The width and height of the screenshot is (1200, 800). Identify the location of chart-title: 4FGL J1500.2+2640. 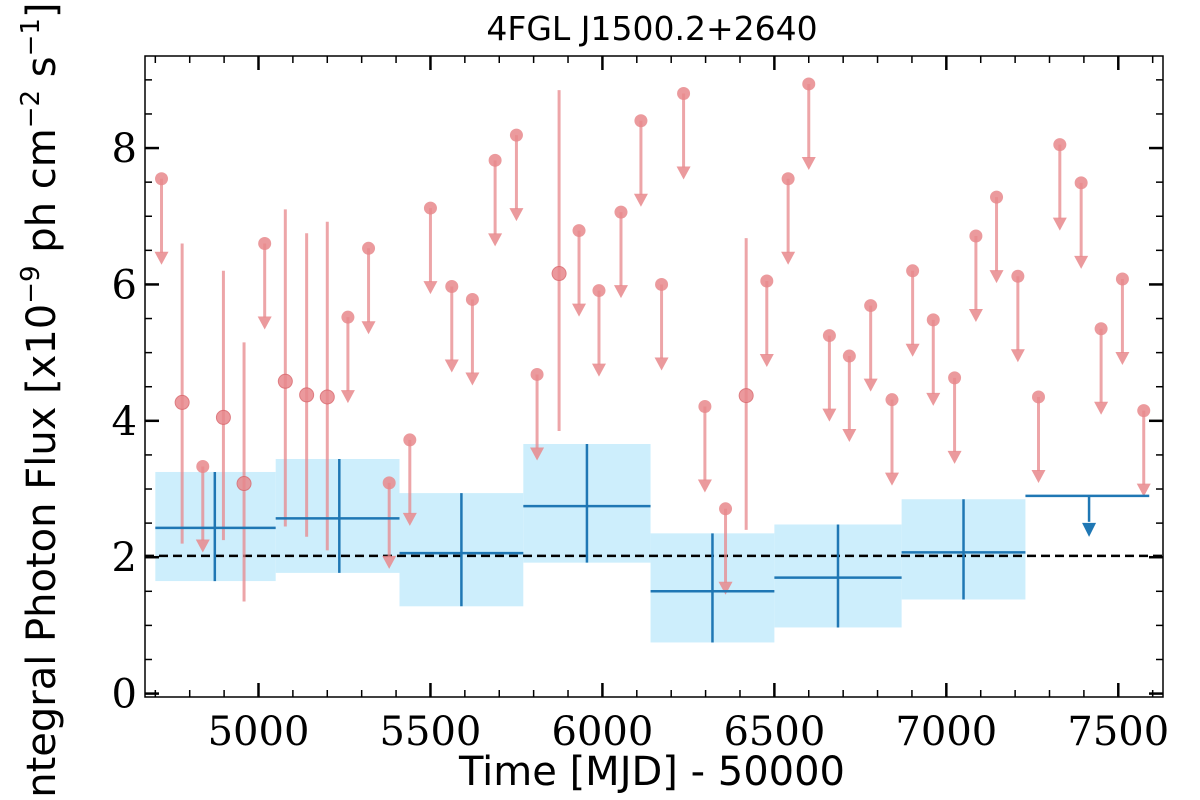
(651, 28).